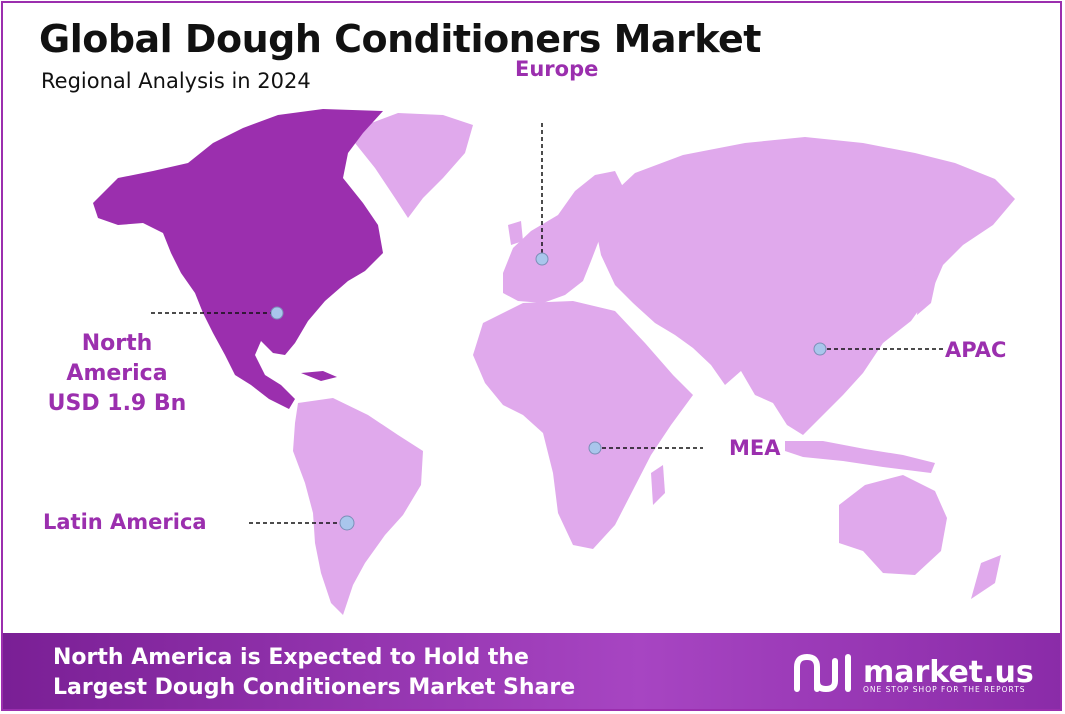 The height and width of the screenshot is (714, 1065). What do you see at coordinates (583, 425) in the screenshot?
I see `africa-shape` at bounding box center [583, 425].